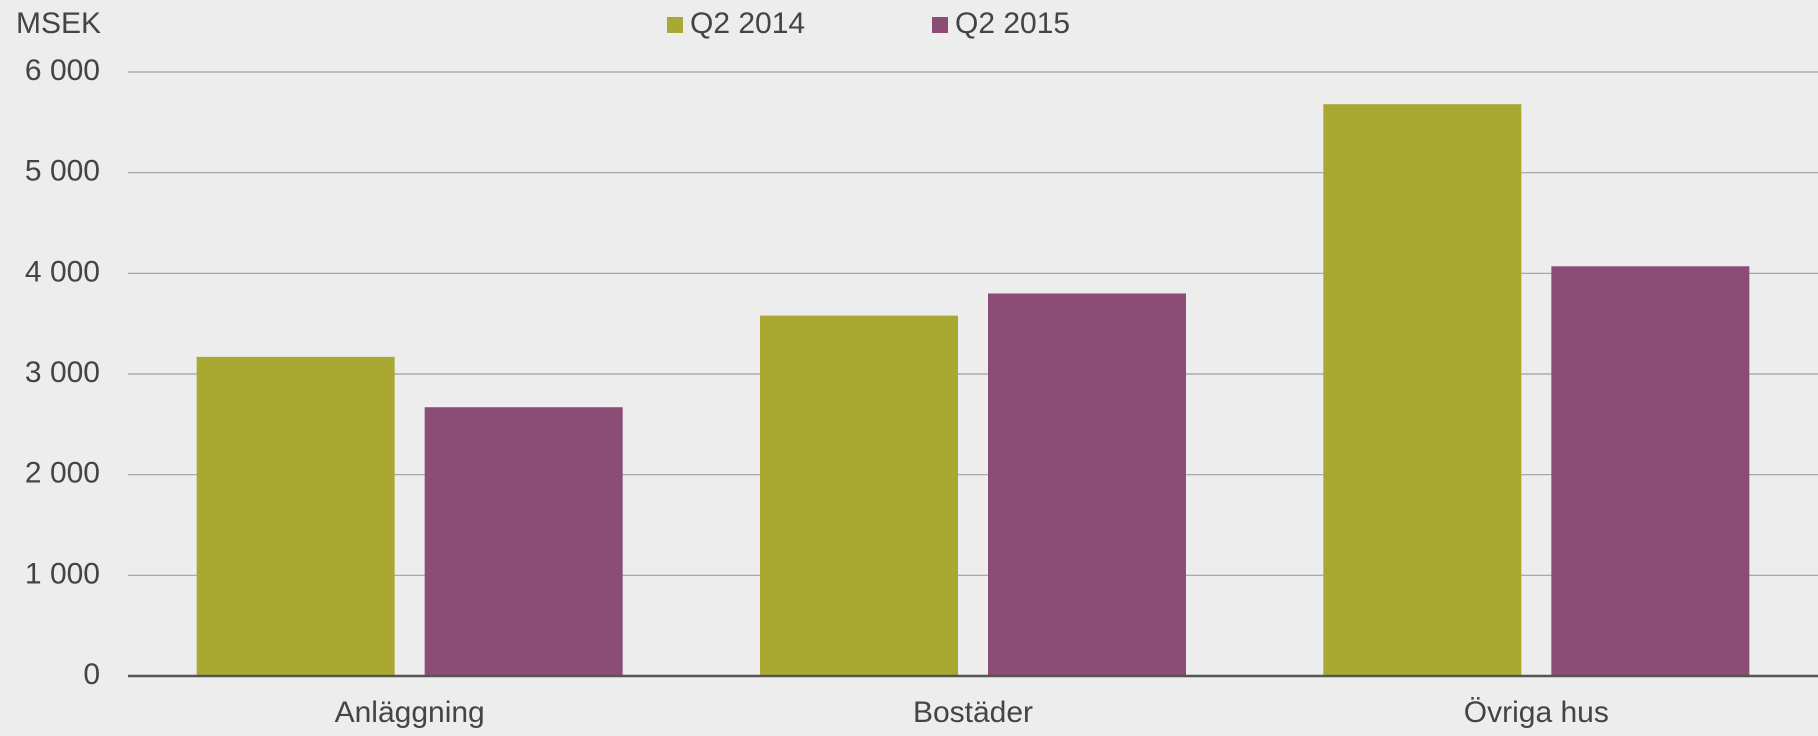 This screenshot has width=1818, height=736. I want to click on y-tick-label: 6 000, so click(62, 70).